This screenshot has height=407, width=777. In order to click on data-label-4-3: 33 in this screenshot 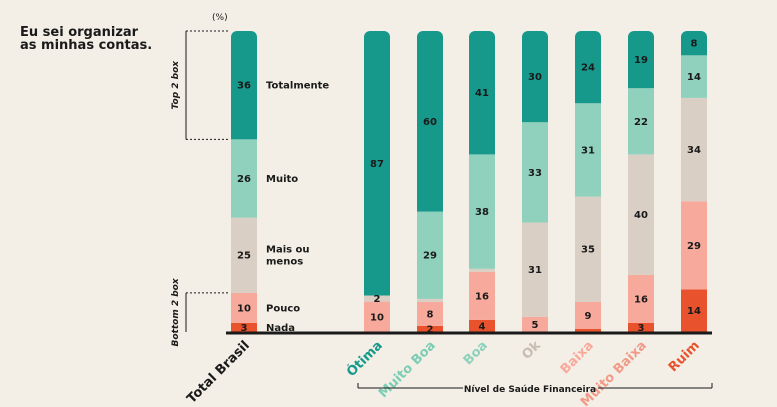, I will do `click(535, 173)`.